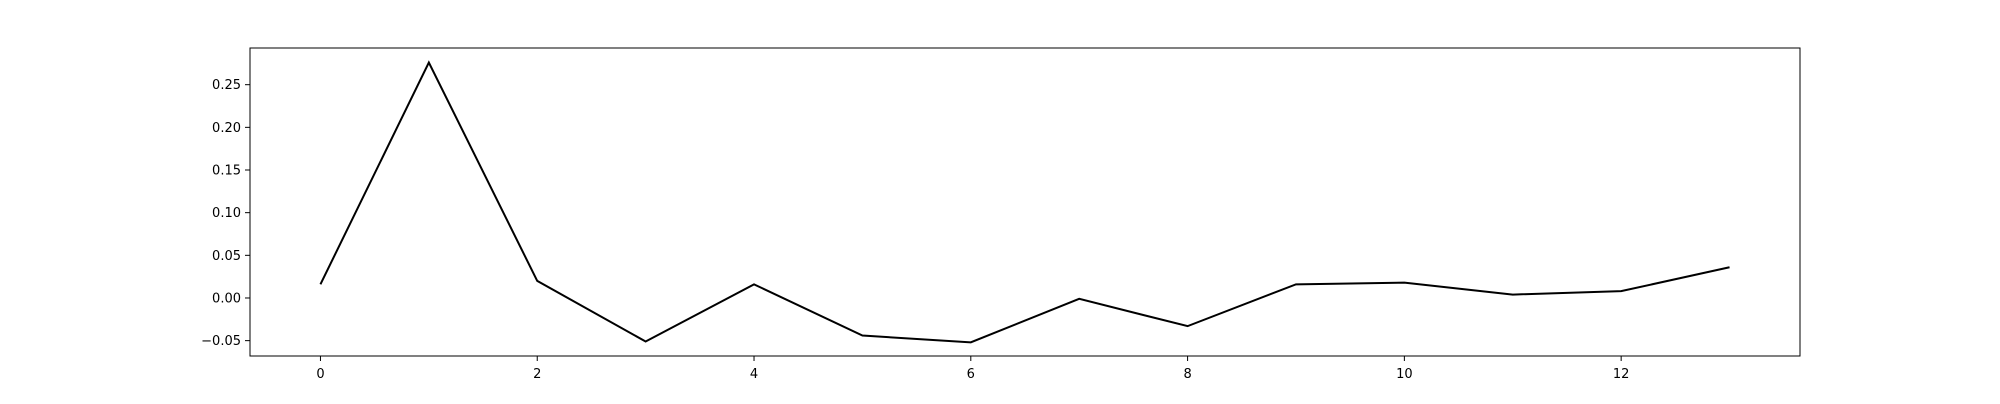 This screenshot has height=404, width=2000. What do you see at coordinates (537, 374) in the screenshot?
I see `x-tick-label: 2` at bounding box center [537, 374].